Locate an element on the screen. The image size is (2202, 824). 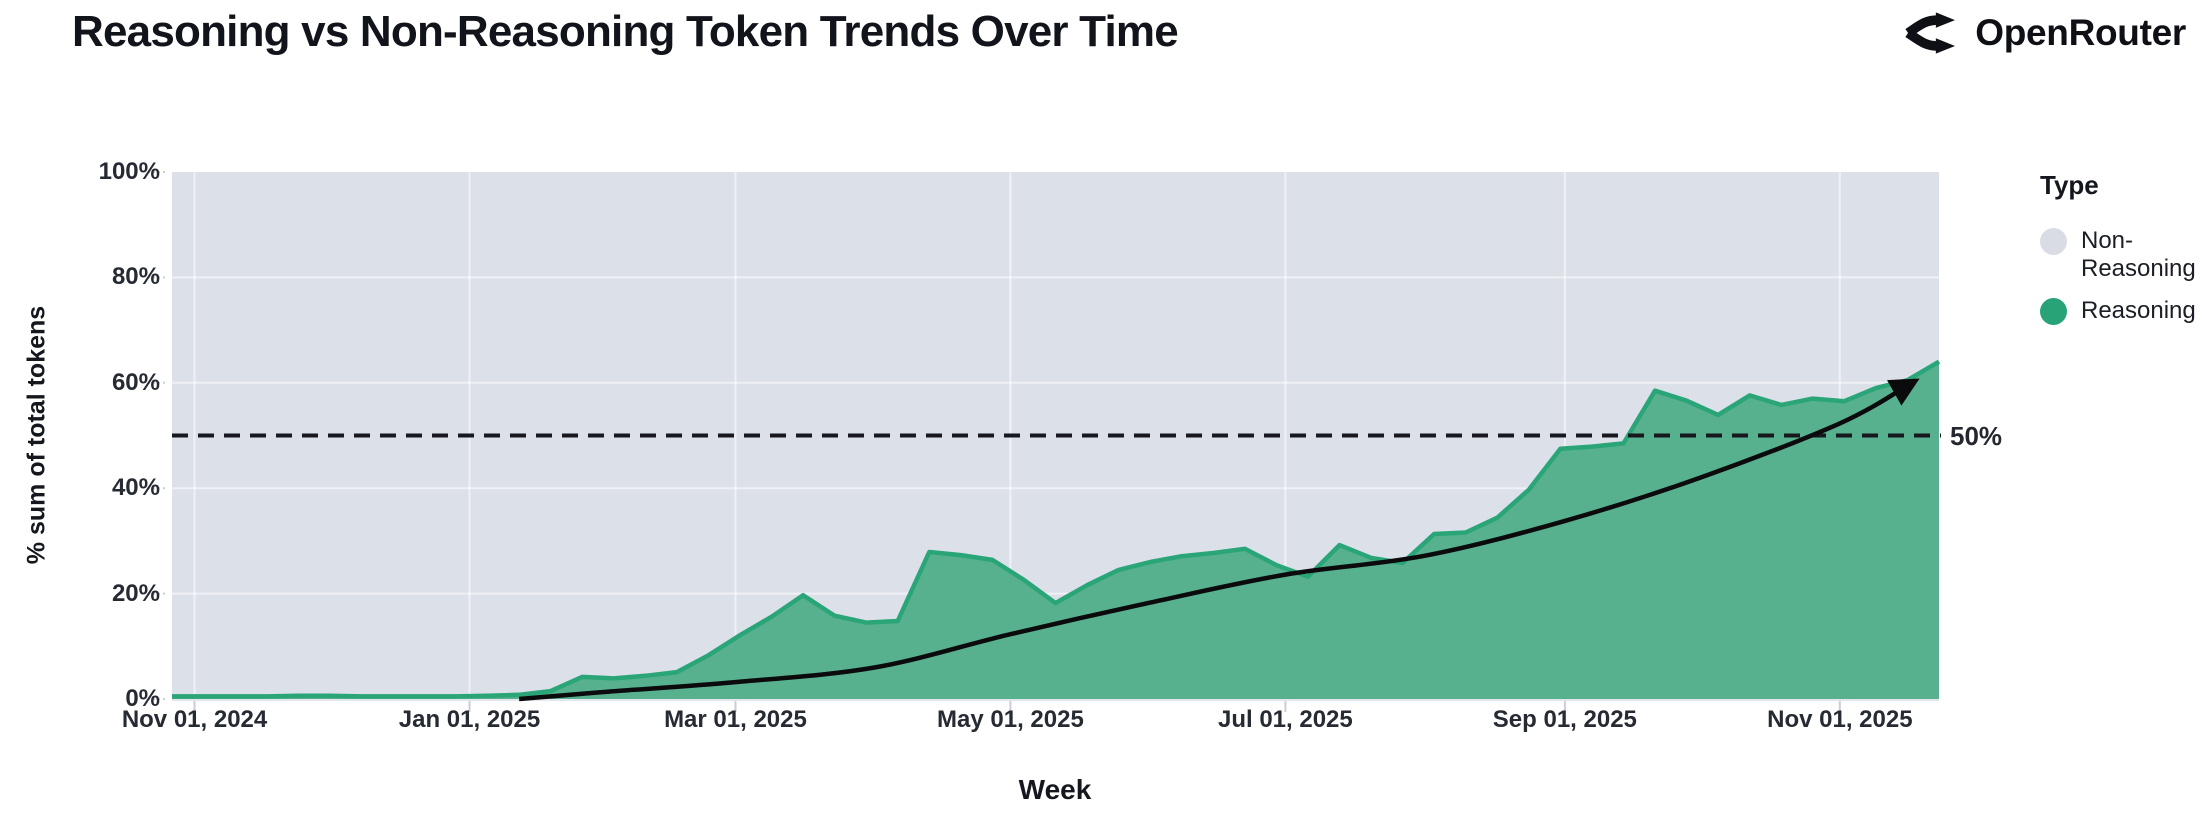
y-tick-label: 80% is located at coordinates (135, 277).